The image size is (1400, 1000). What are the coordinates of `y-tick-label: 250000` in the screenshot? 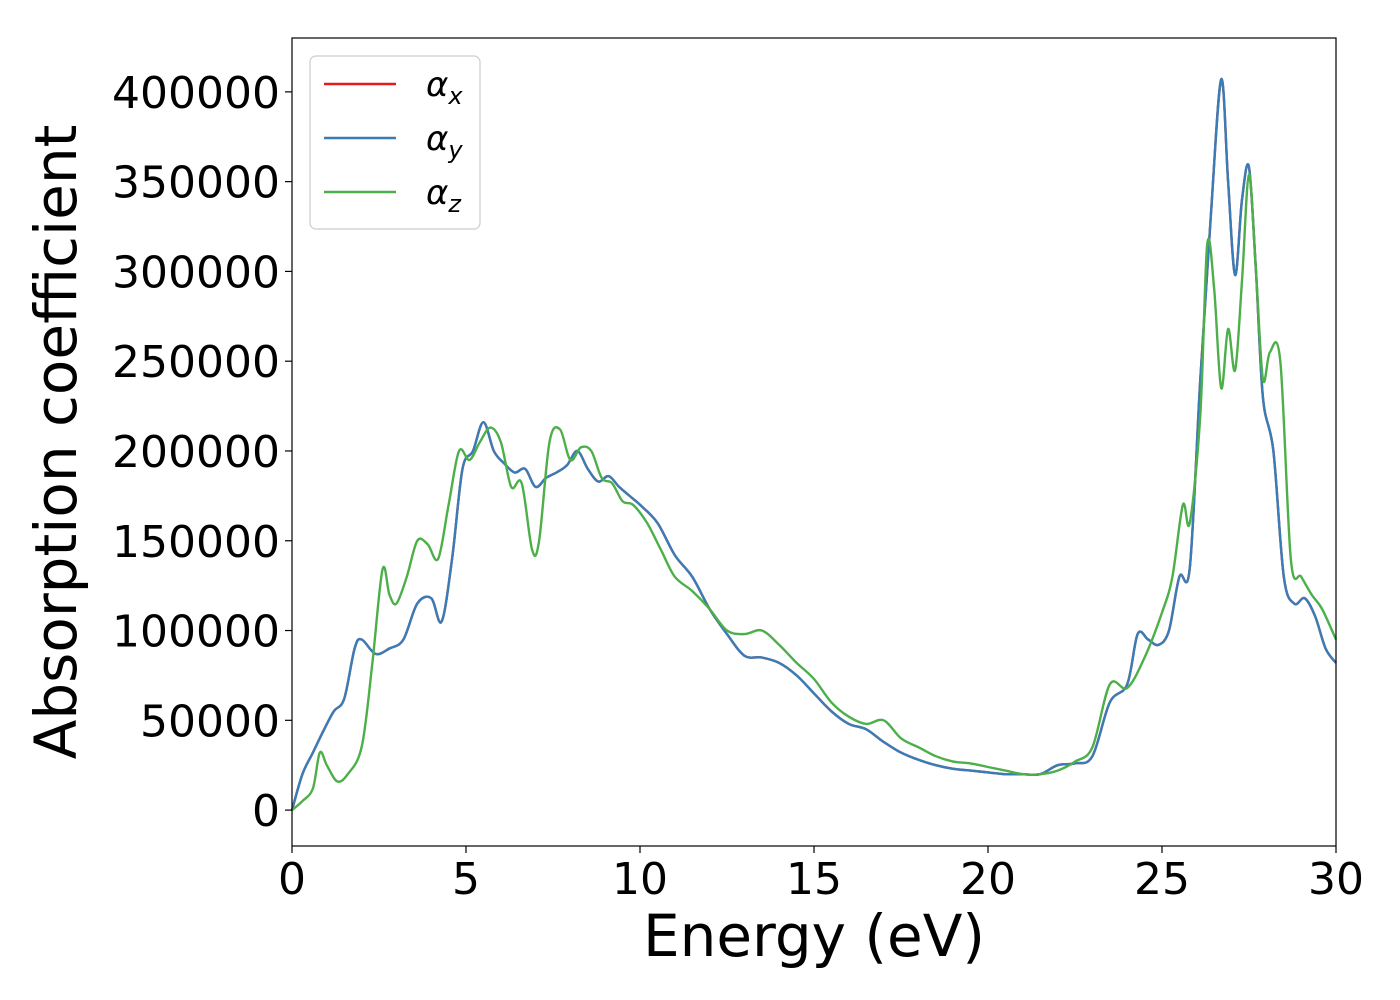 It's located at (196, 362).